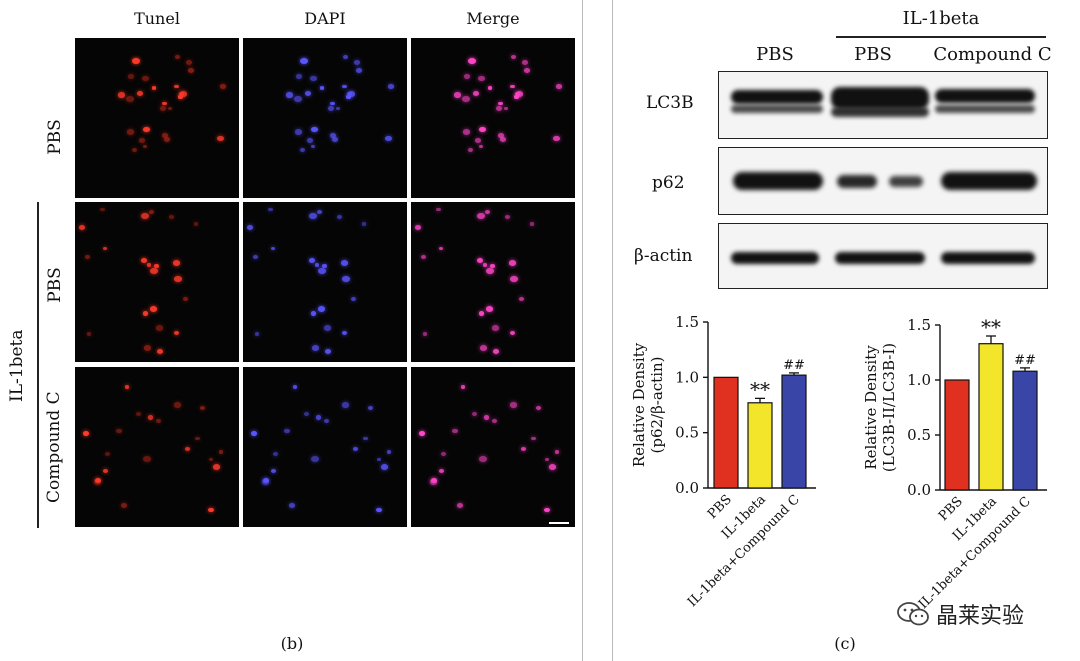  I want to click on y-tick-label: 1.0, so click(687, 377).